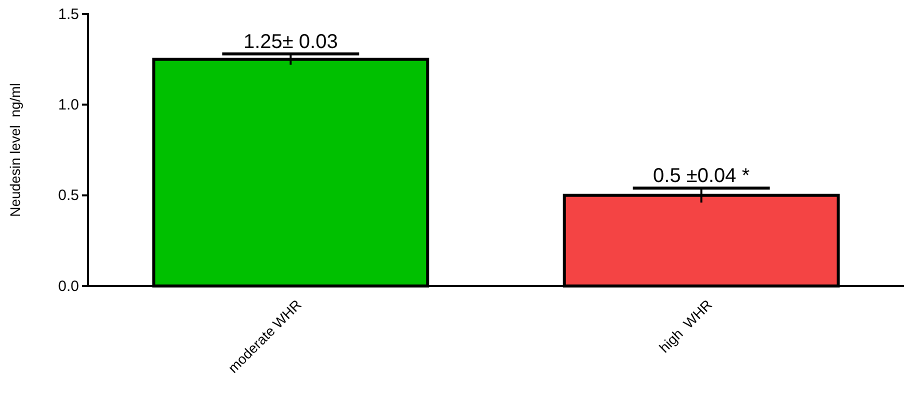 The width and height of the screenshot is (904, 408). I want to click on y-tick-label: 0.5, so click(68, 195).